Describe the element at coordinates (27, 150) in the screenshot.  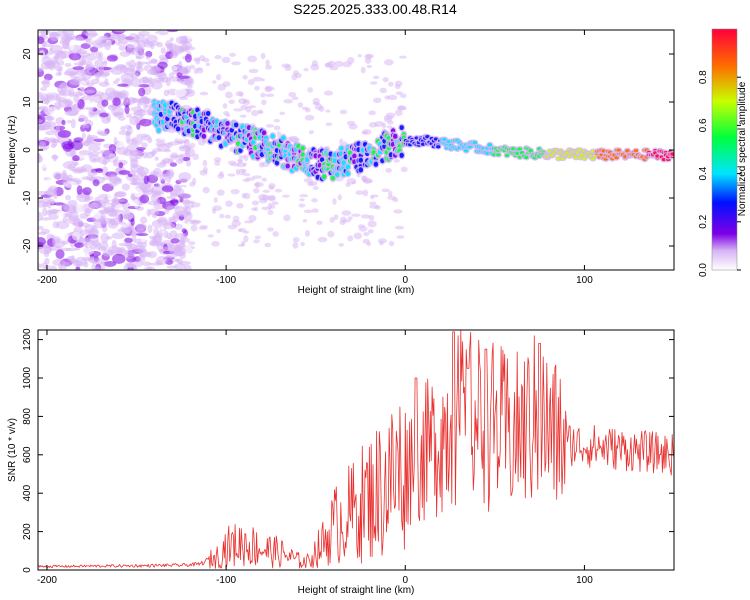
I see `y-tick-label: 0` at that location.